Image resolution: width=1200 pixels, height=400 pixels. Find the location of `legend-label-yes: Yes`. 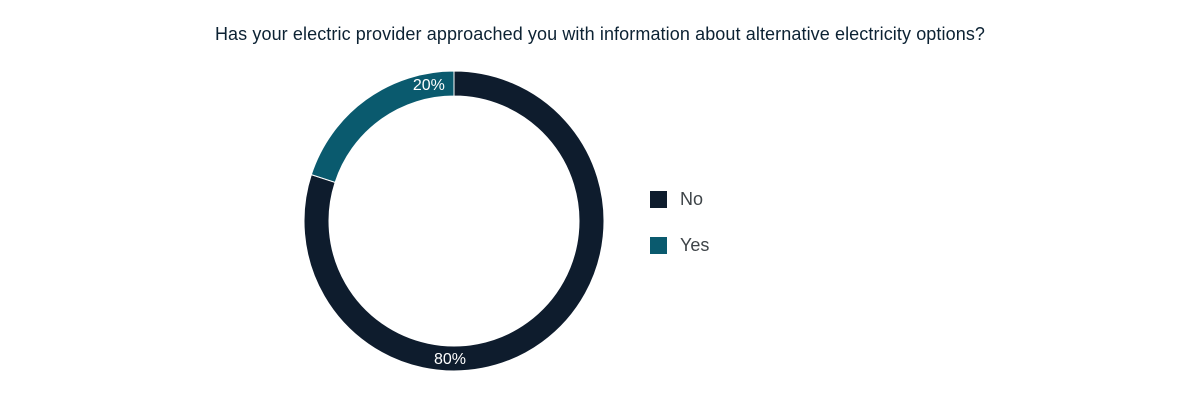

legend-label-yes: Yes is located at coordinates (695, 244).